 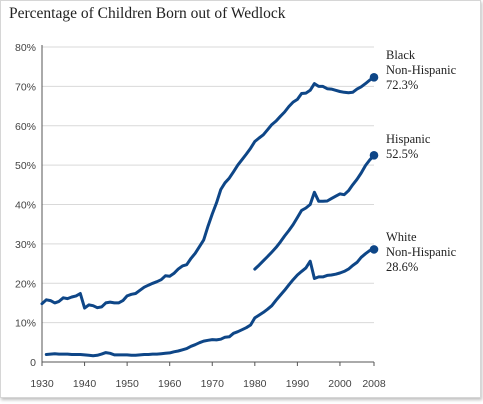 What do you see at coordinates (25, 245) in the screenshot?
I see `y-tick-label: 30%` at bounding box center [25, 245].